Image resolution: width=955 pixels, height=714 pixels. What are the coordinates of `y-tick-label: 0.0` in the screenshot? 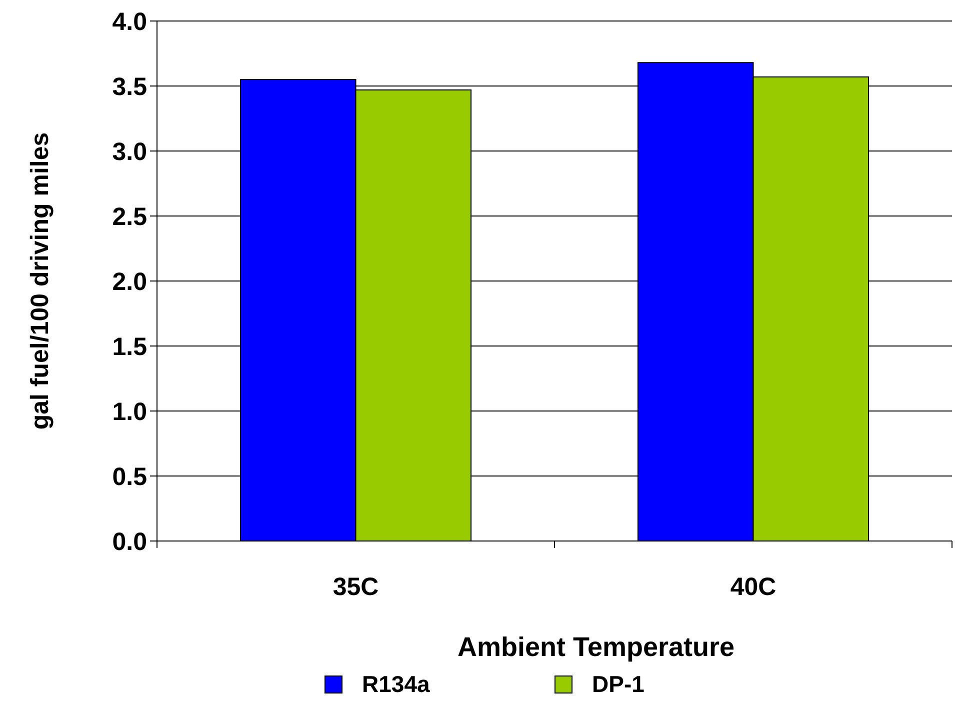 It's located at (129, 542).